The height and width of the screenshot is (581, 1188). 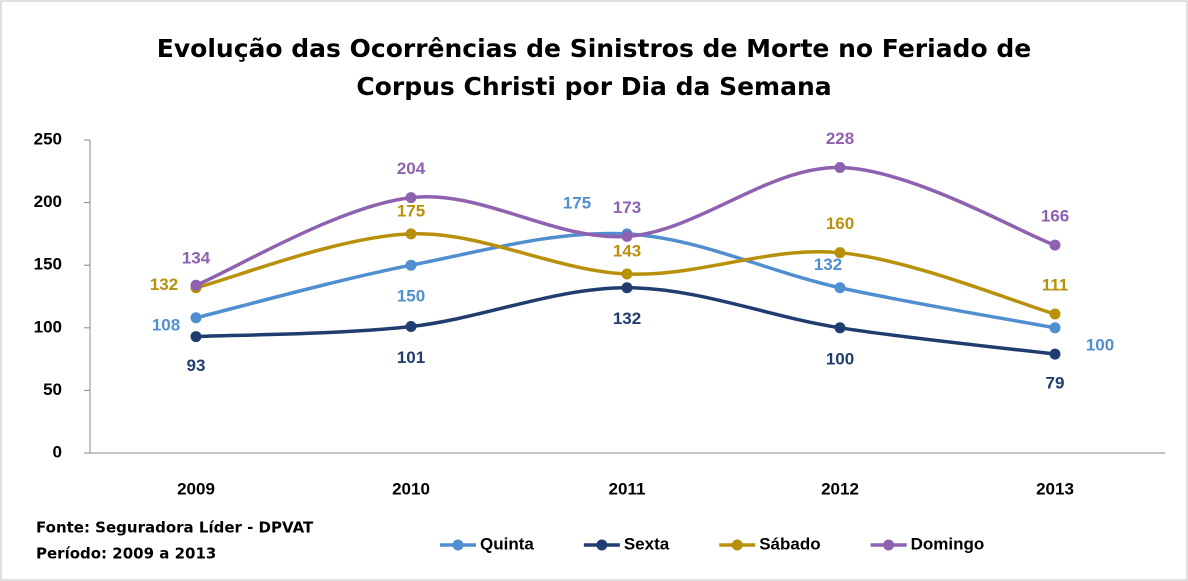 What do you see at coordinates (840, 488) in the screenshot?
I see `x-tick-label: 2012` at bounding box center [840, 488].